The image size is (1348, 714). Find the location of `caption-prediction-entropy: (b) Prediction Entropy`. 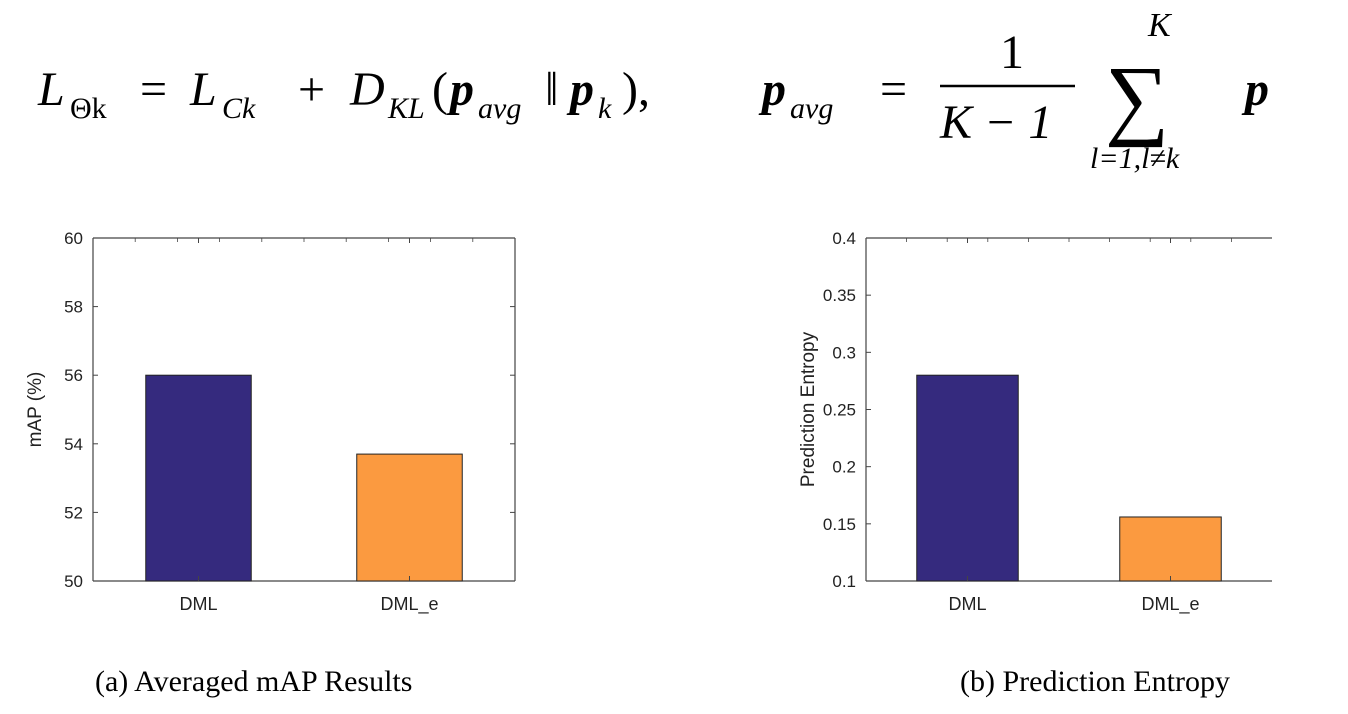

caption-prediction-entropy: (b) Prediction Entropy is located at coordinates (1095, 681).